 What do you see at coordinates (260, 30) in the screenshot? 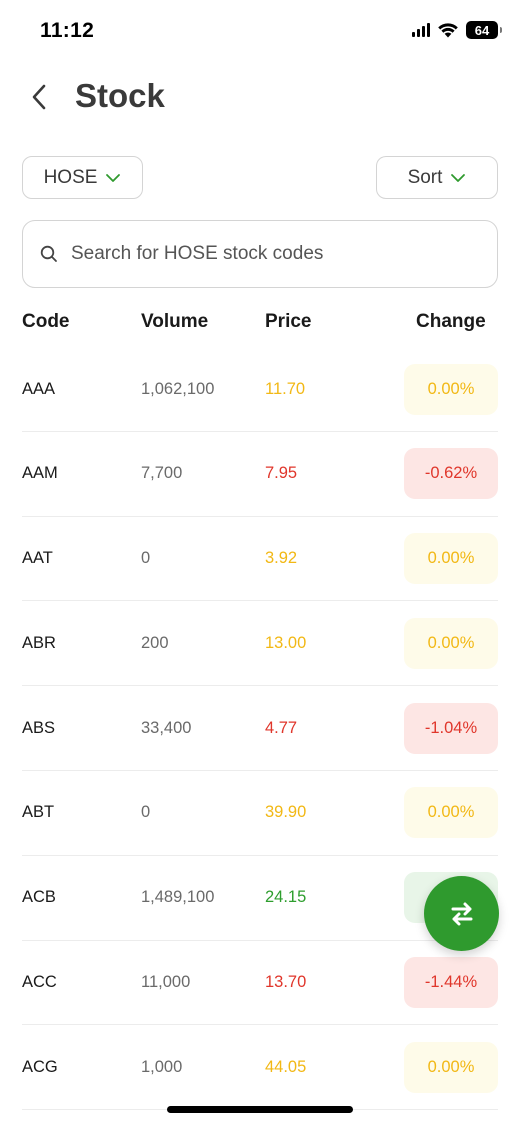
I see `status-bar: 11:12 64` at bounding box center [260, 30].